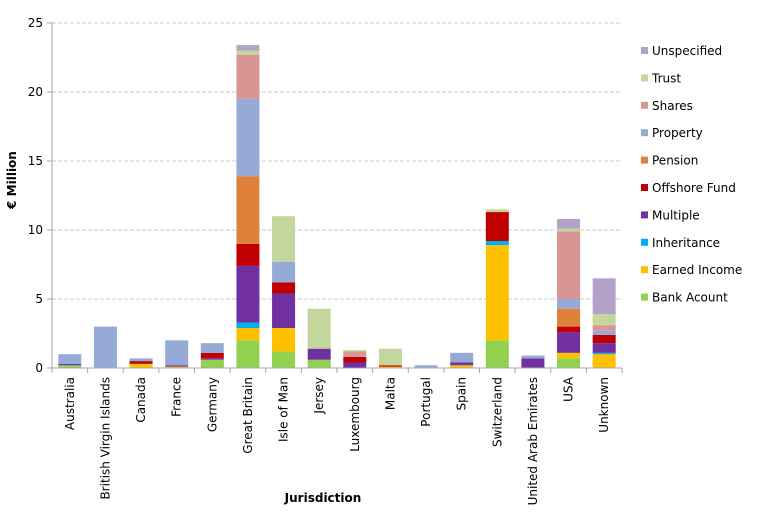 Image resolution: width=768 pixels, height=515 pixels. I want to click on legend-label: Bank Acount, so click(690, 298).